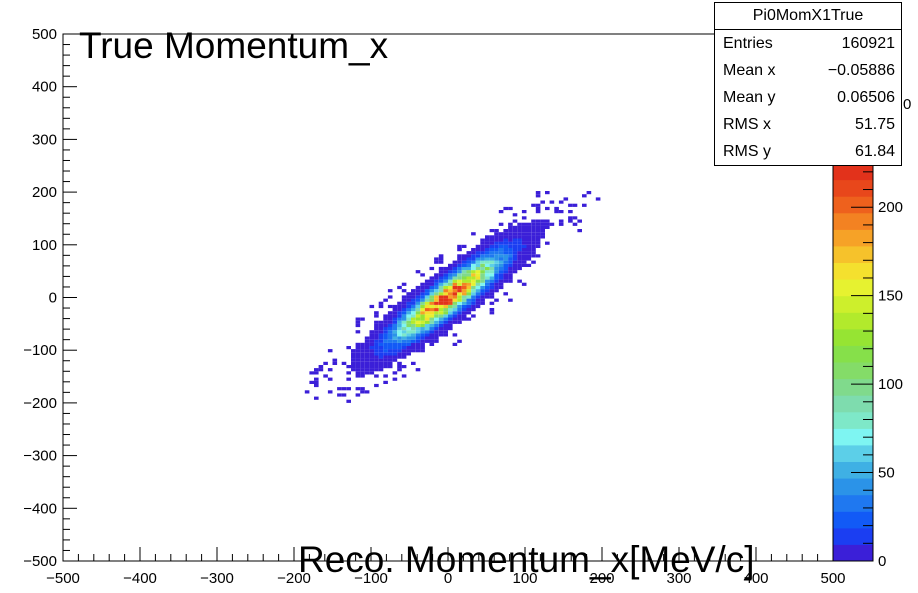 The width and height of the screenshot is (918, 593). I want to click on y-tick-label: −400, so click(40, 508).